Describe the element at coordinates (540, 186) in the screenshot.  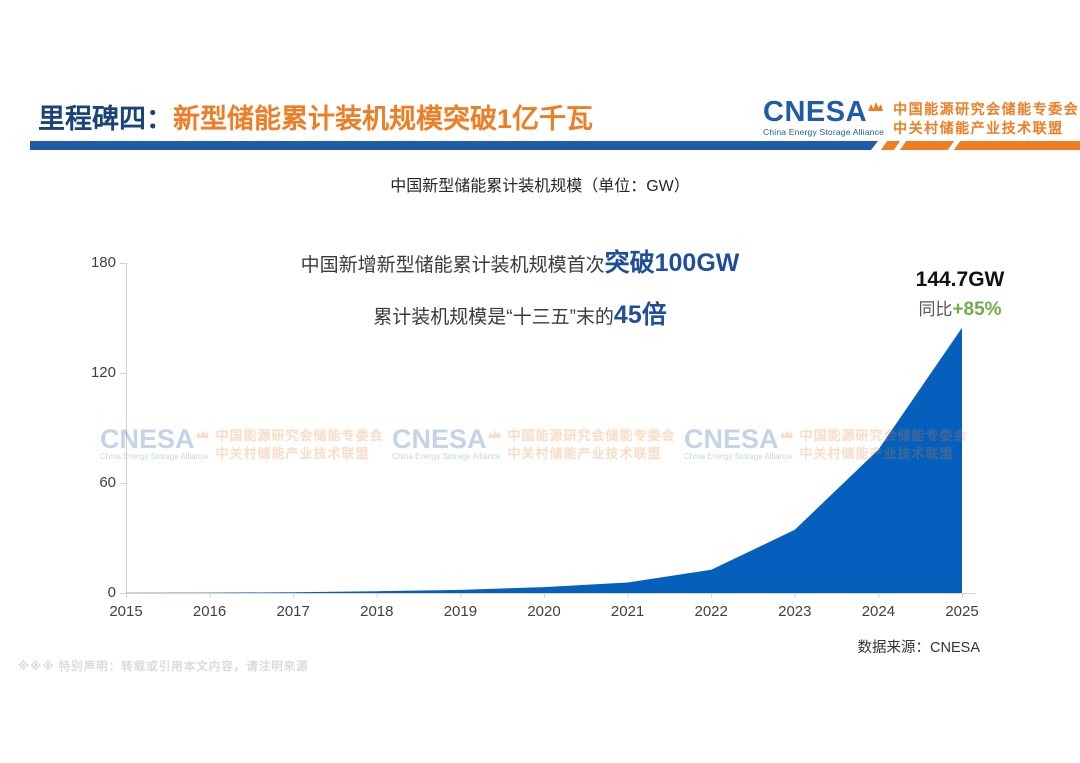
I see `chart-title: 中国新型储能累计装机规模（单位：GW）` at that location.